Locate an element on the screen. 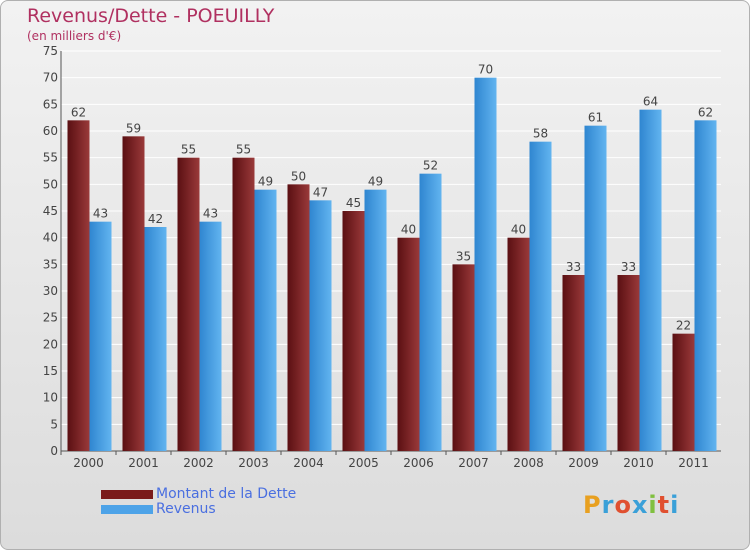 Image resolution: width=750 pixels, height=550 pixels. data-label: 61 is located at coordinates (595, 118).